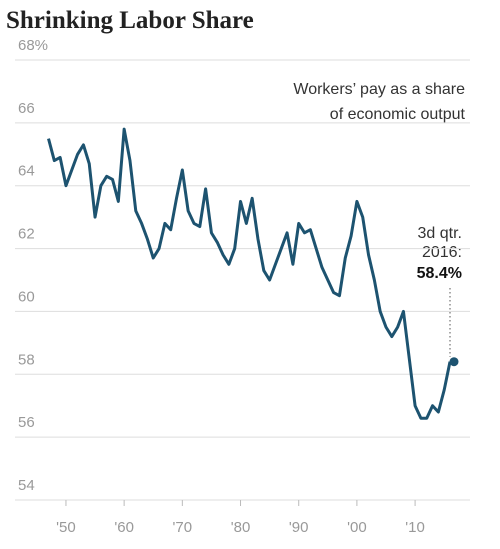 The image size is (500, 549). I want to click on x-tick-label: '70, so click(183, 527).